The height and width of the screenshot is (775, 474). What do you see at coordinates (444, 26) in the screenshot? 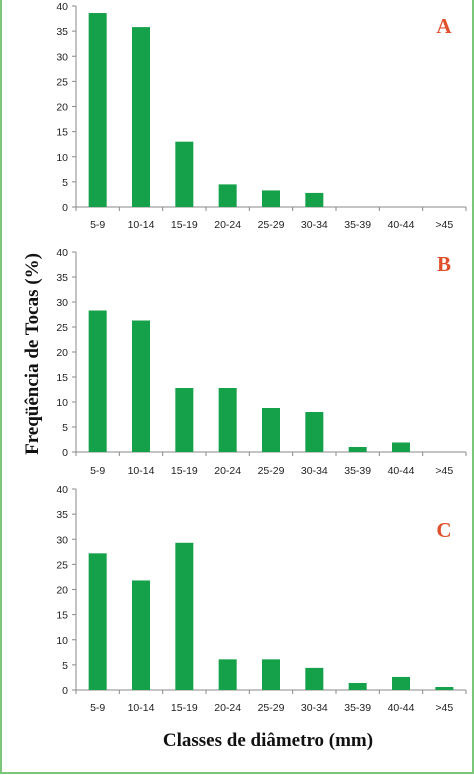
I see `panel-label: A` at bounding box center [444, 26].